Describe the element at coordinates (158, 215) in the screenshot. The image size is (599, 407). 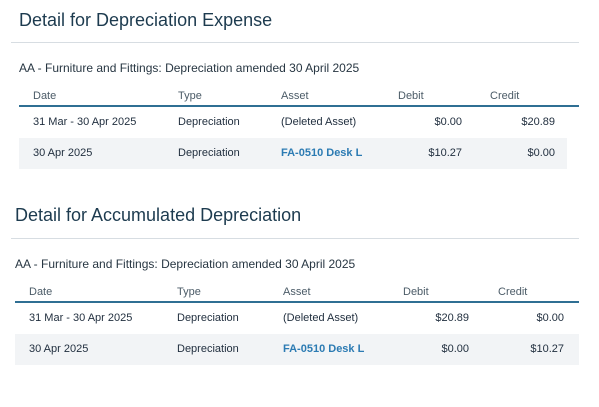
I see `section-title: Detail for Accumulated Depreciation` at that location.